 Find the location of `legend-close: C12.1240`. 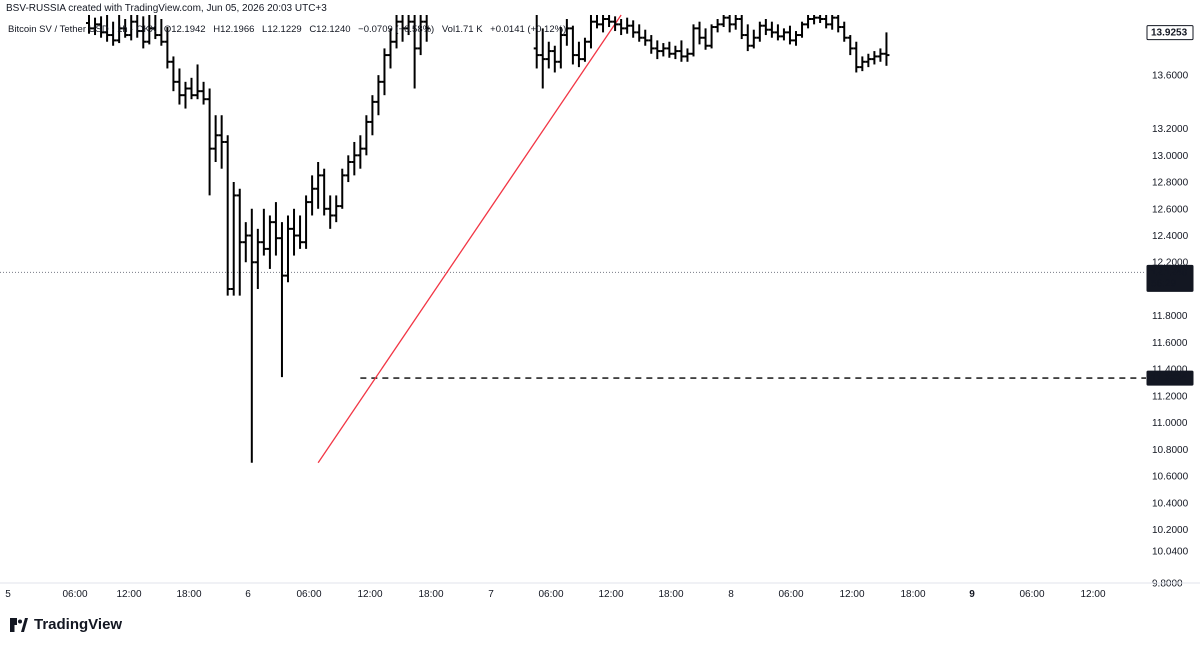

legend-close: C12.1240 is located at coordinates (330, 29).